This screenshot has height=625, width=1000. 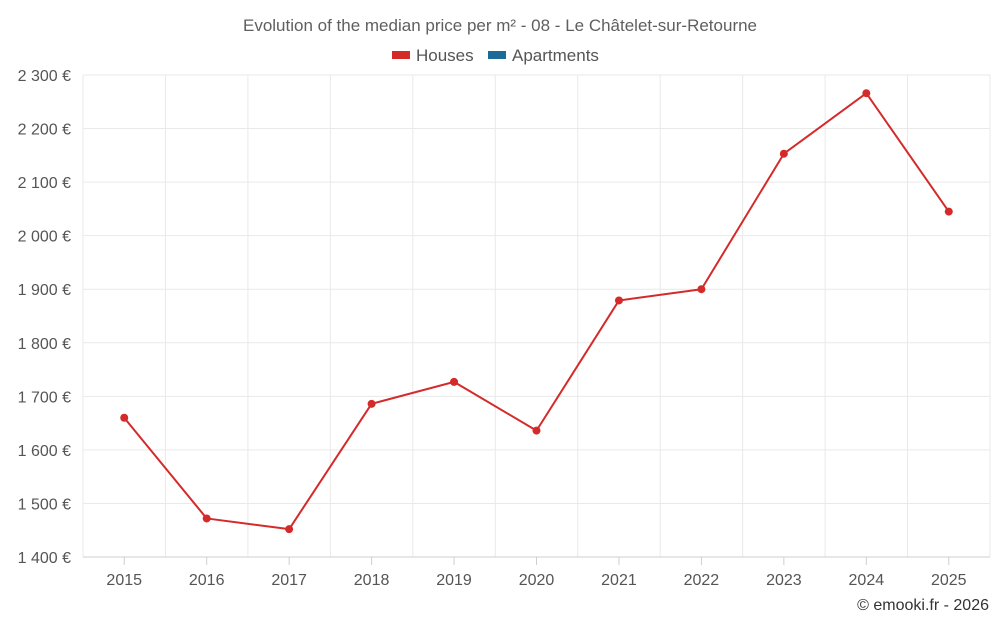 I want to click on x-tick-label: 2017, so click(x=289, y=580).